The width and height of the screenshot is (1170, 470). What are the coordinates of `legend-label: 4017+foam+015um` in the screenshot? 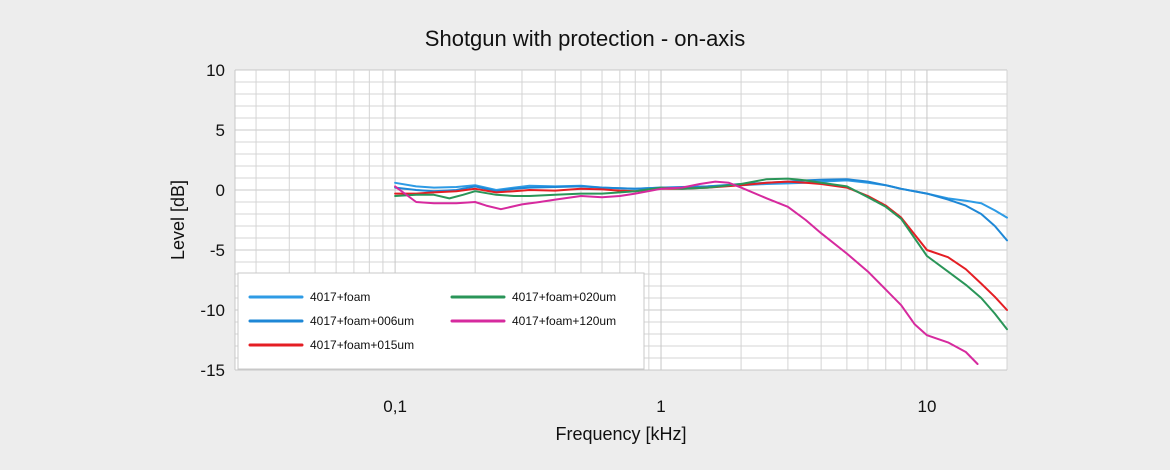 It's located at (362, 345).